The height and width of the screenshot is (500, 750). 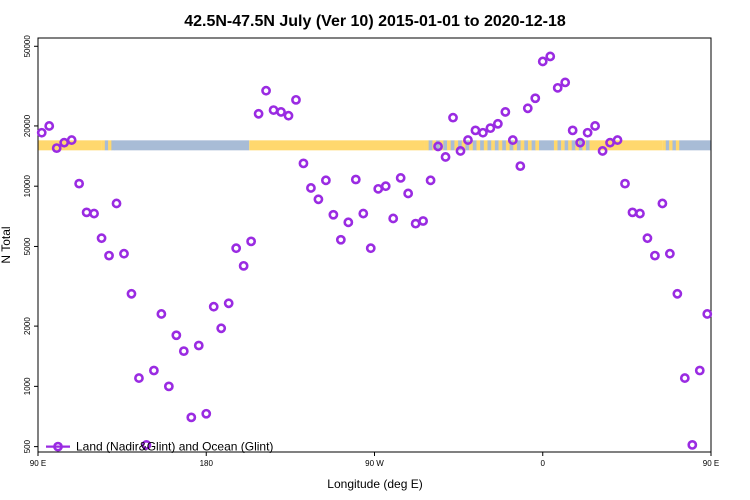 I want to click on legend-marker, so click(x=58, y=446).